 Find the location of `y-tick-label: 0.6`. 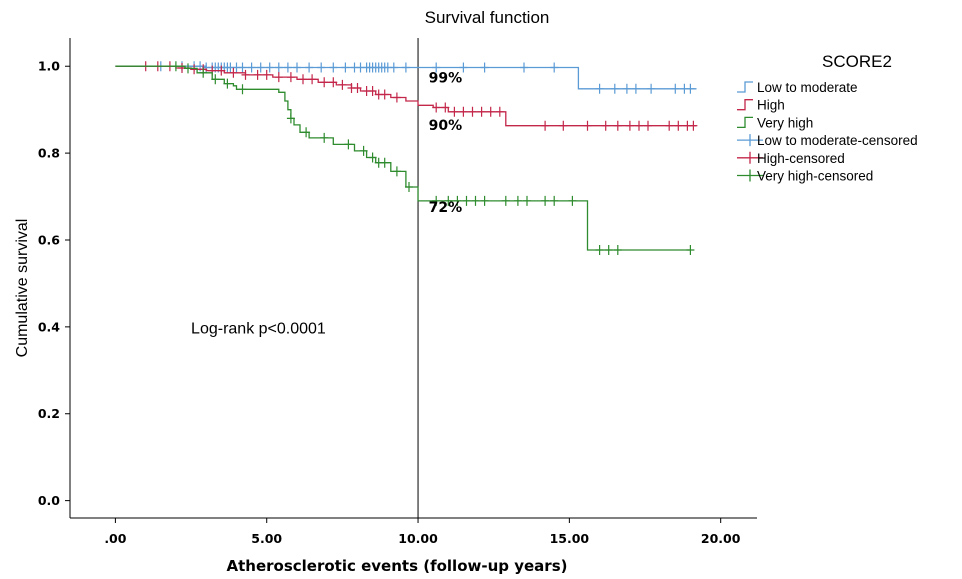

y-tick-label: 0.6 is located at coordinates (49, 239).